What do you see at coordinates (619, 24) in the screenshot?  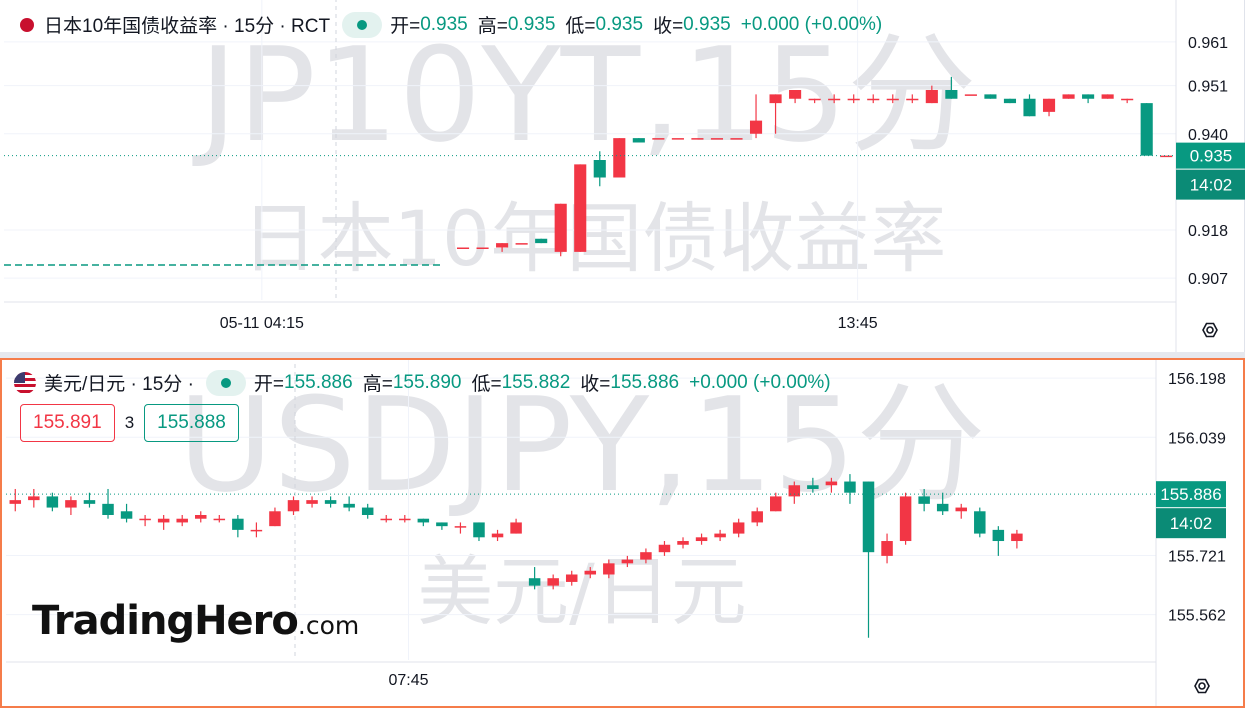 I see `low-value: 0.935` at bounding box center [619, 24].